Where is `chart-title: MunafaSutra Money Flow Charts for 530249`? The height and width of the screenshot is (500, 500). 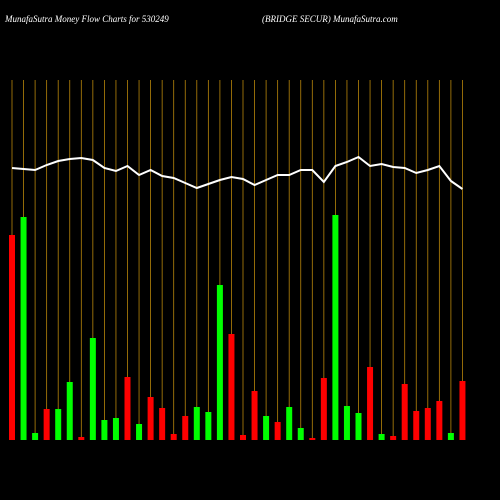
chart-title: MunafaSutra Money Flow Charts for 530249 is located at coordinates (86, 19).